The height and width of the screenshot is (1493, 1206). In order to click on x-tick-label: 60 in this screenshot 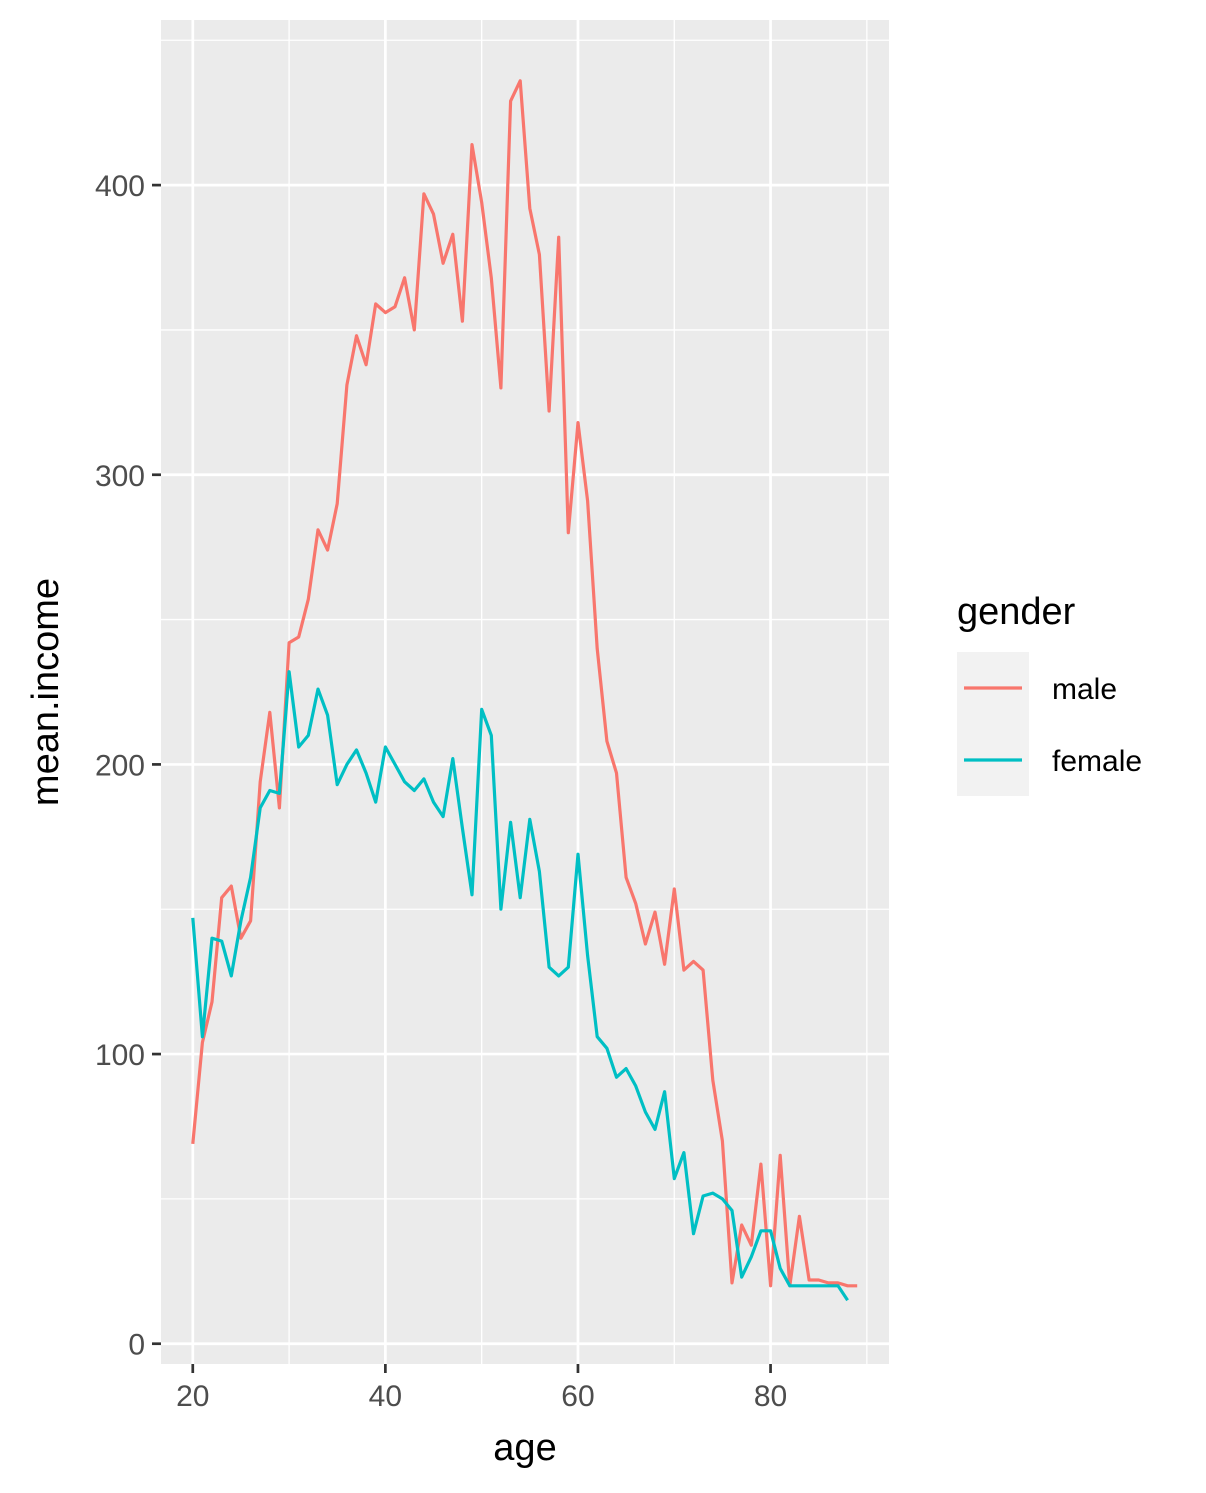, I will do `click(577, 1396)`.